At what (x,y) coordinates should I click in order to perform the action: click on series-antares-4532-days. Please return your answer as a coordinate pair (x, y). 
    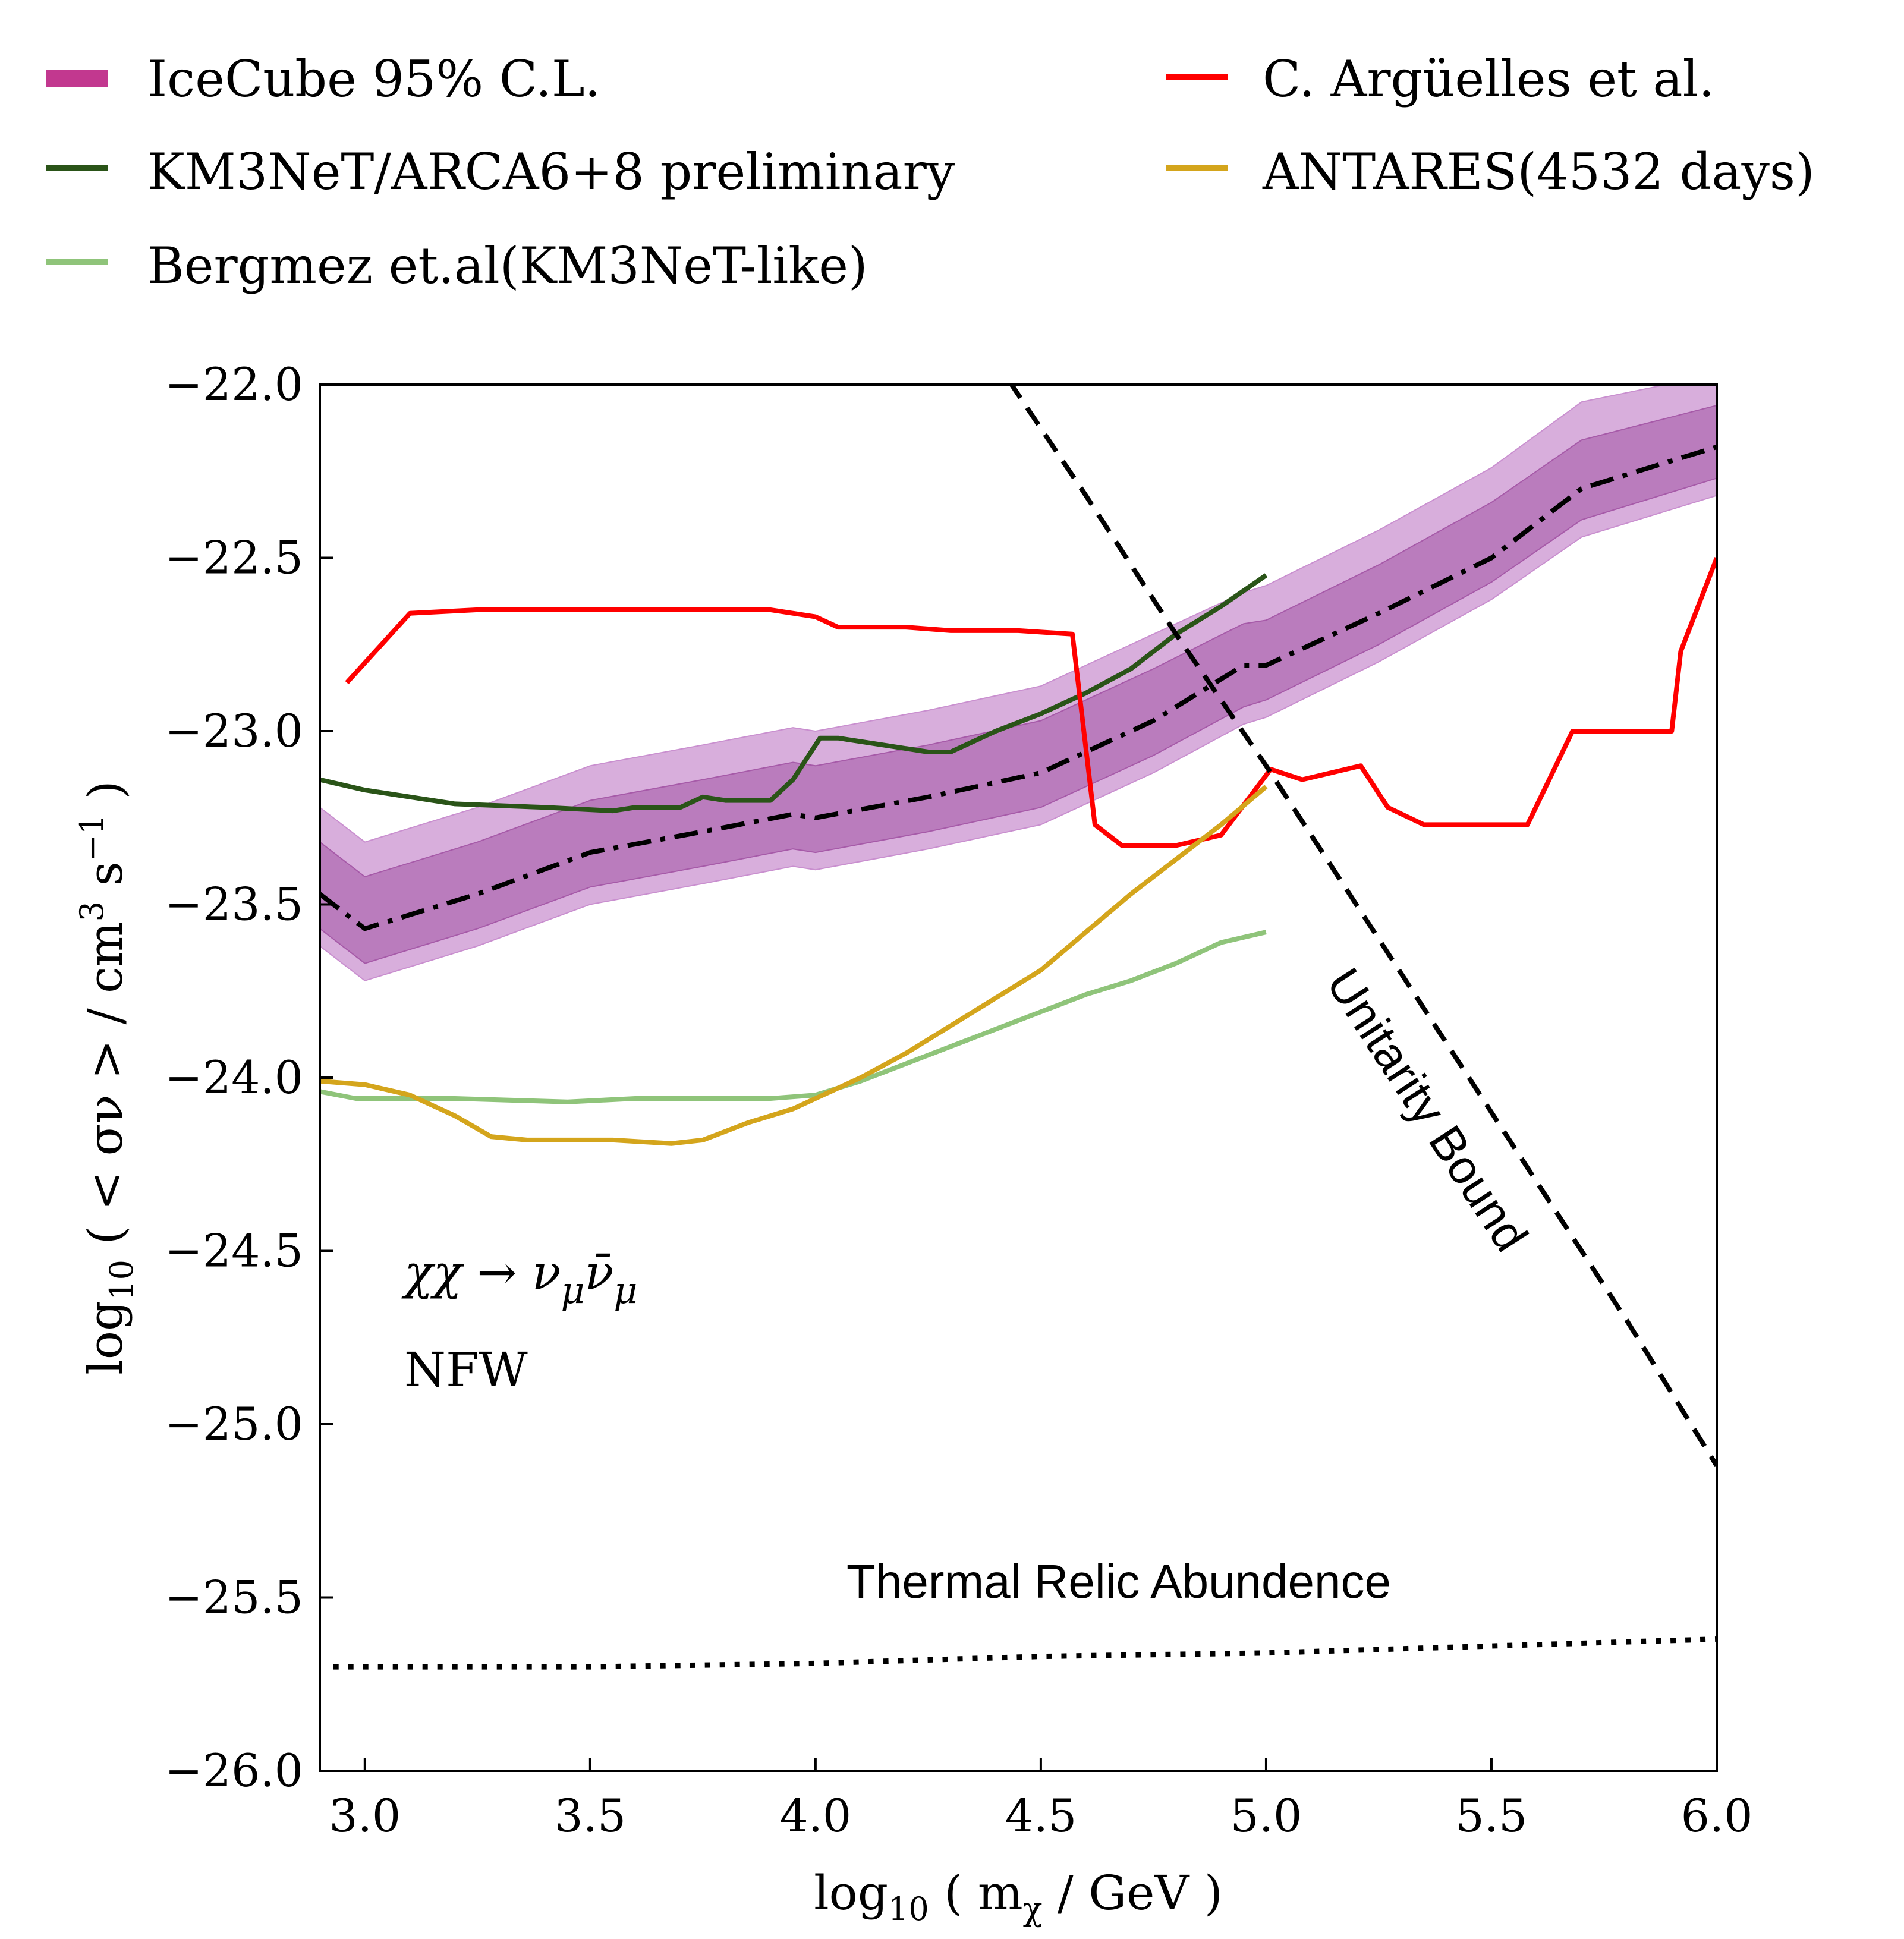
    Looking at the image, I should click on (794, 965).